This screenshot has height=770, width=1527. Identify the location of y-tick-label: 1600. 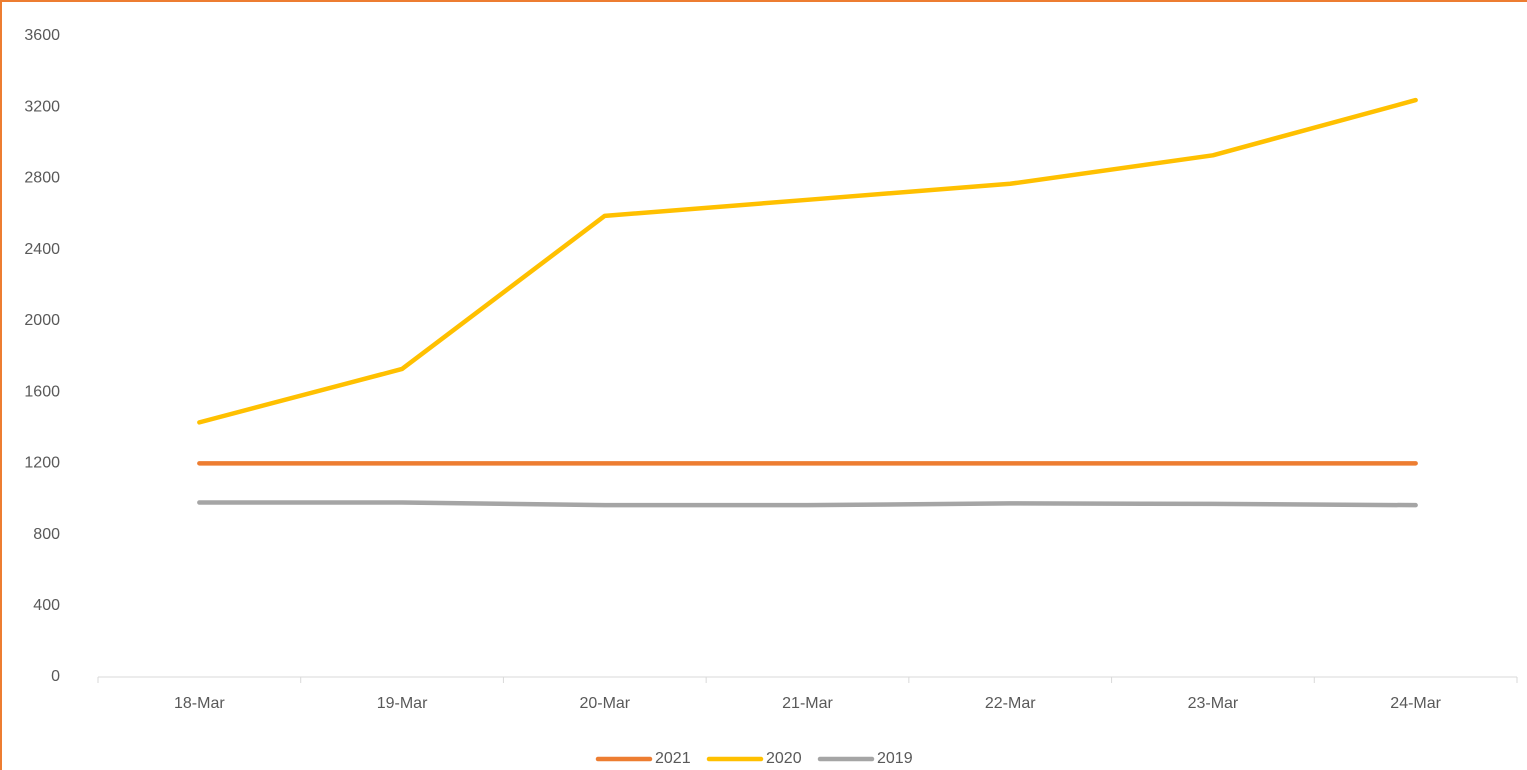
(42, 391).